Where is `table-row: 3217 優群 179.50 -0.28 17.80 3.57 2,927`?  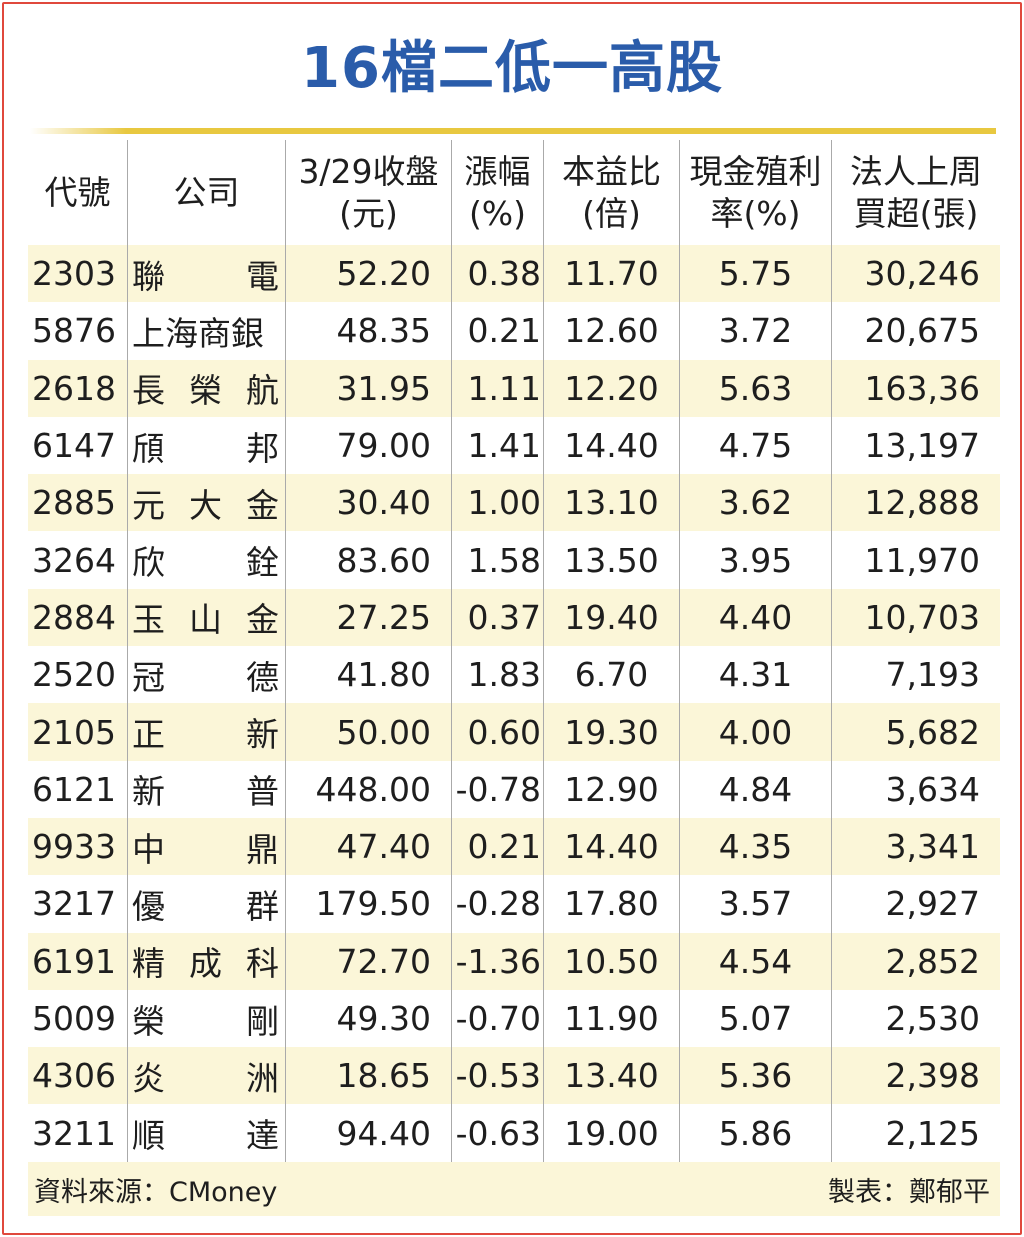 table-row: 3217 優群 179.50 -0.28 17.80 3.57 2,927 is located at coordinates (514, 904).